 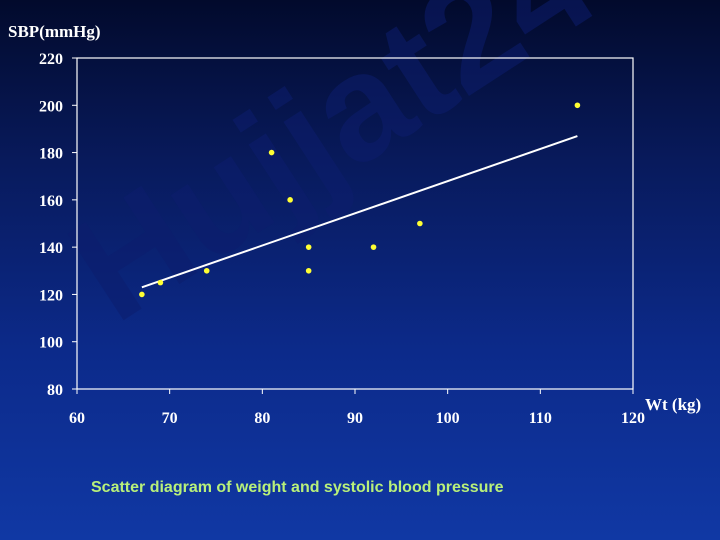 What do you see at coordinates (673, 404) in the screenshot?
I see `x-axis-label: Wt (kg)` at bounding box center [673, 404].